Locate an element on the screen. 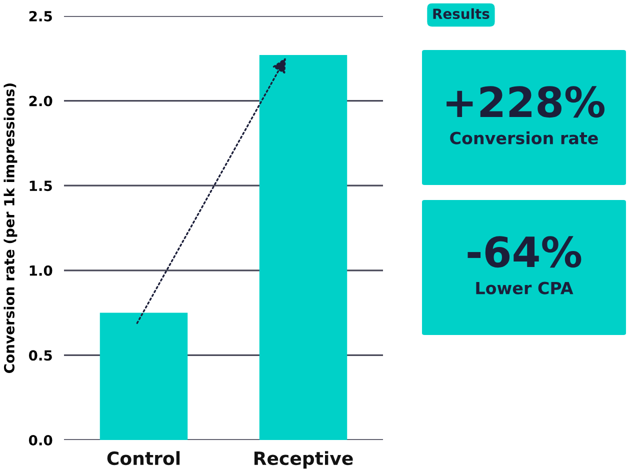 The image size is (627, 476). y-tick-label: 0.0 is located at coordinates (40, 440).